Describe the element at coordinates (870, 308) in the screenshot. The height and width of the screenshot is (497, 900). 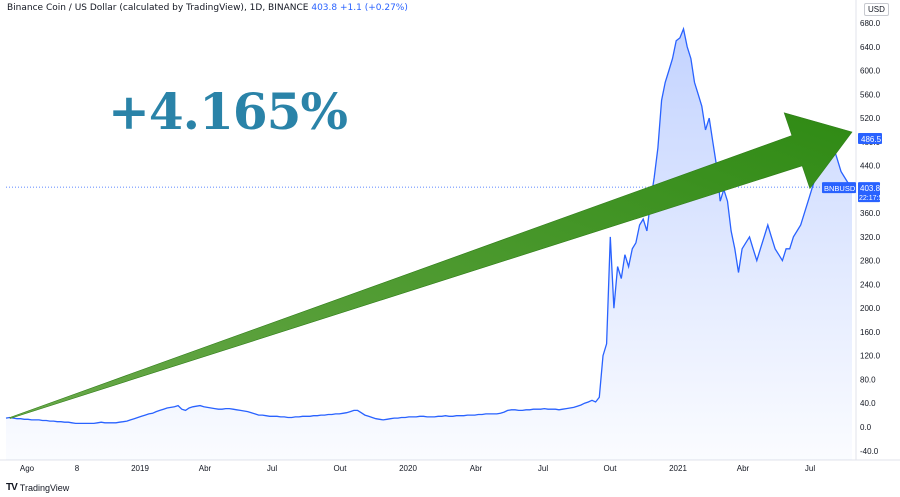
I see `y-tick-label: 200.0` at that location.